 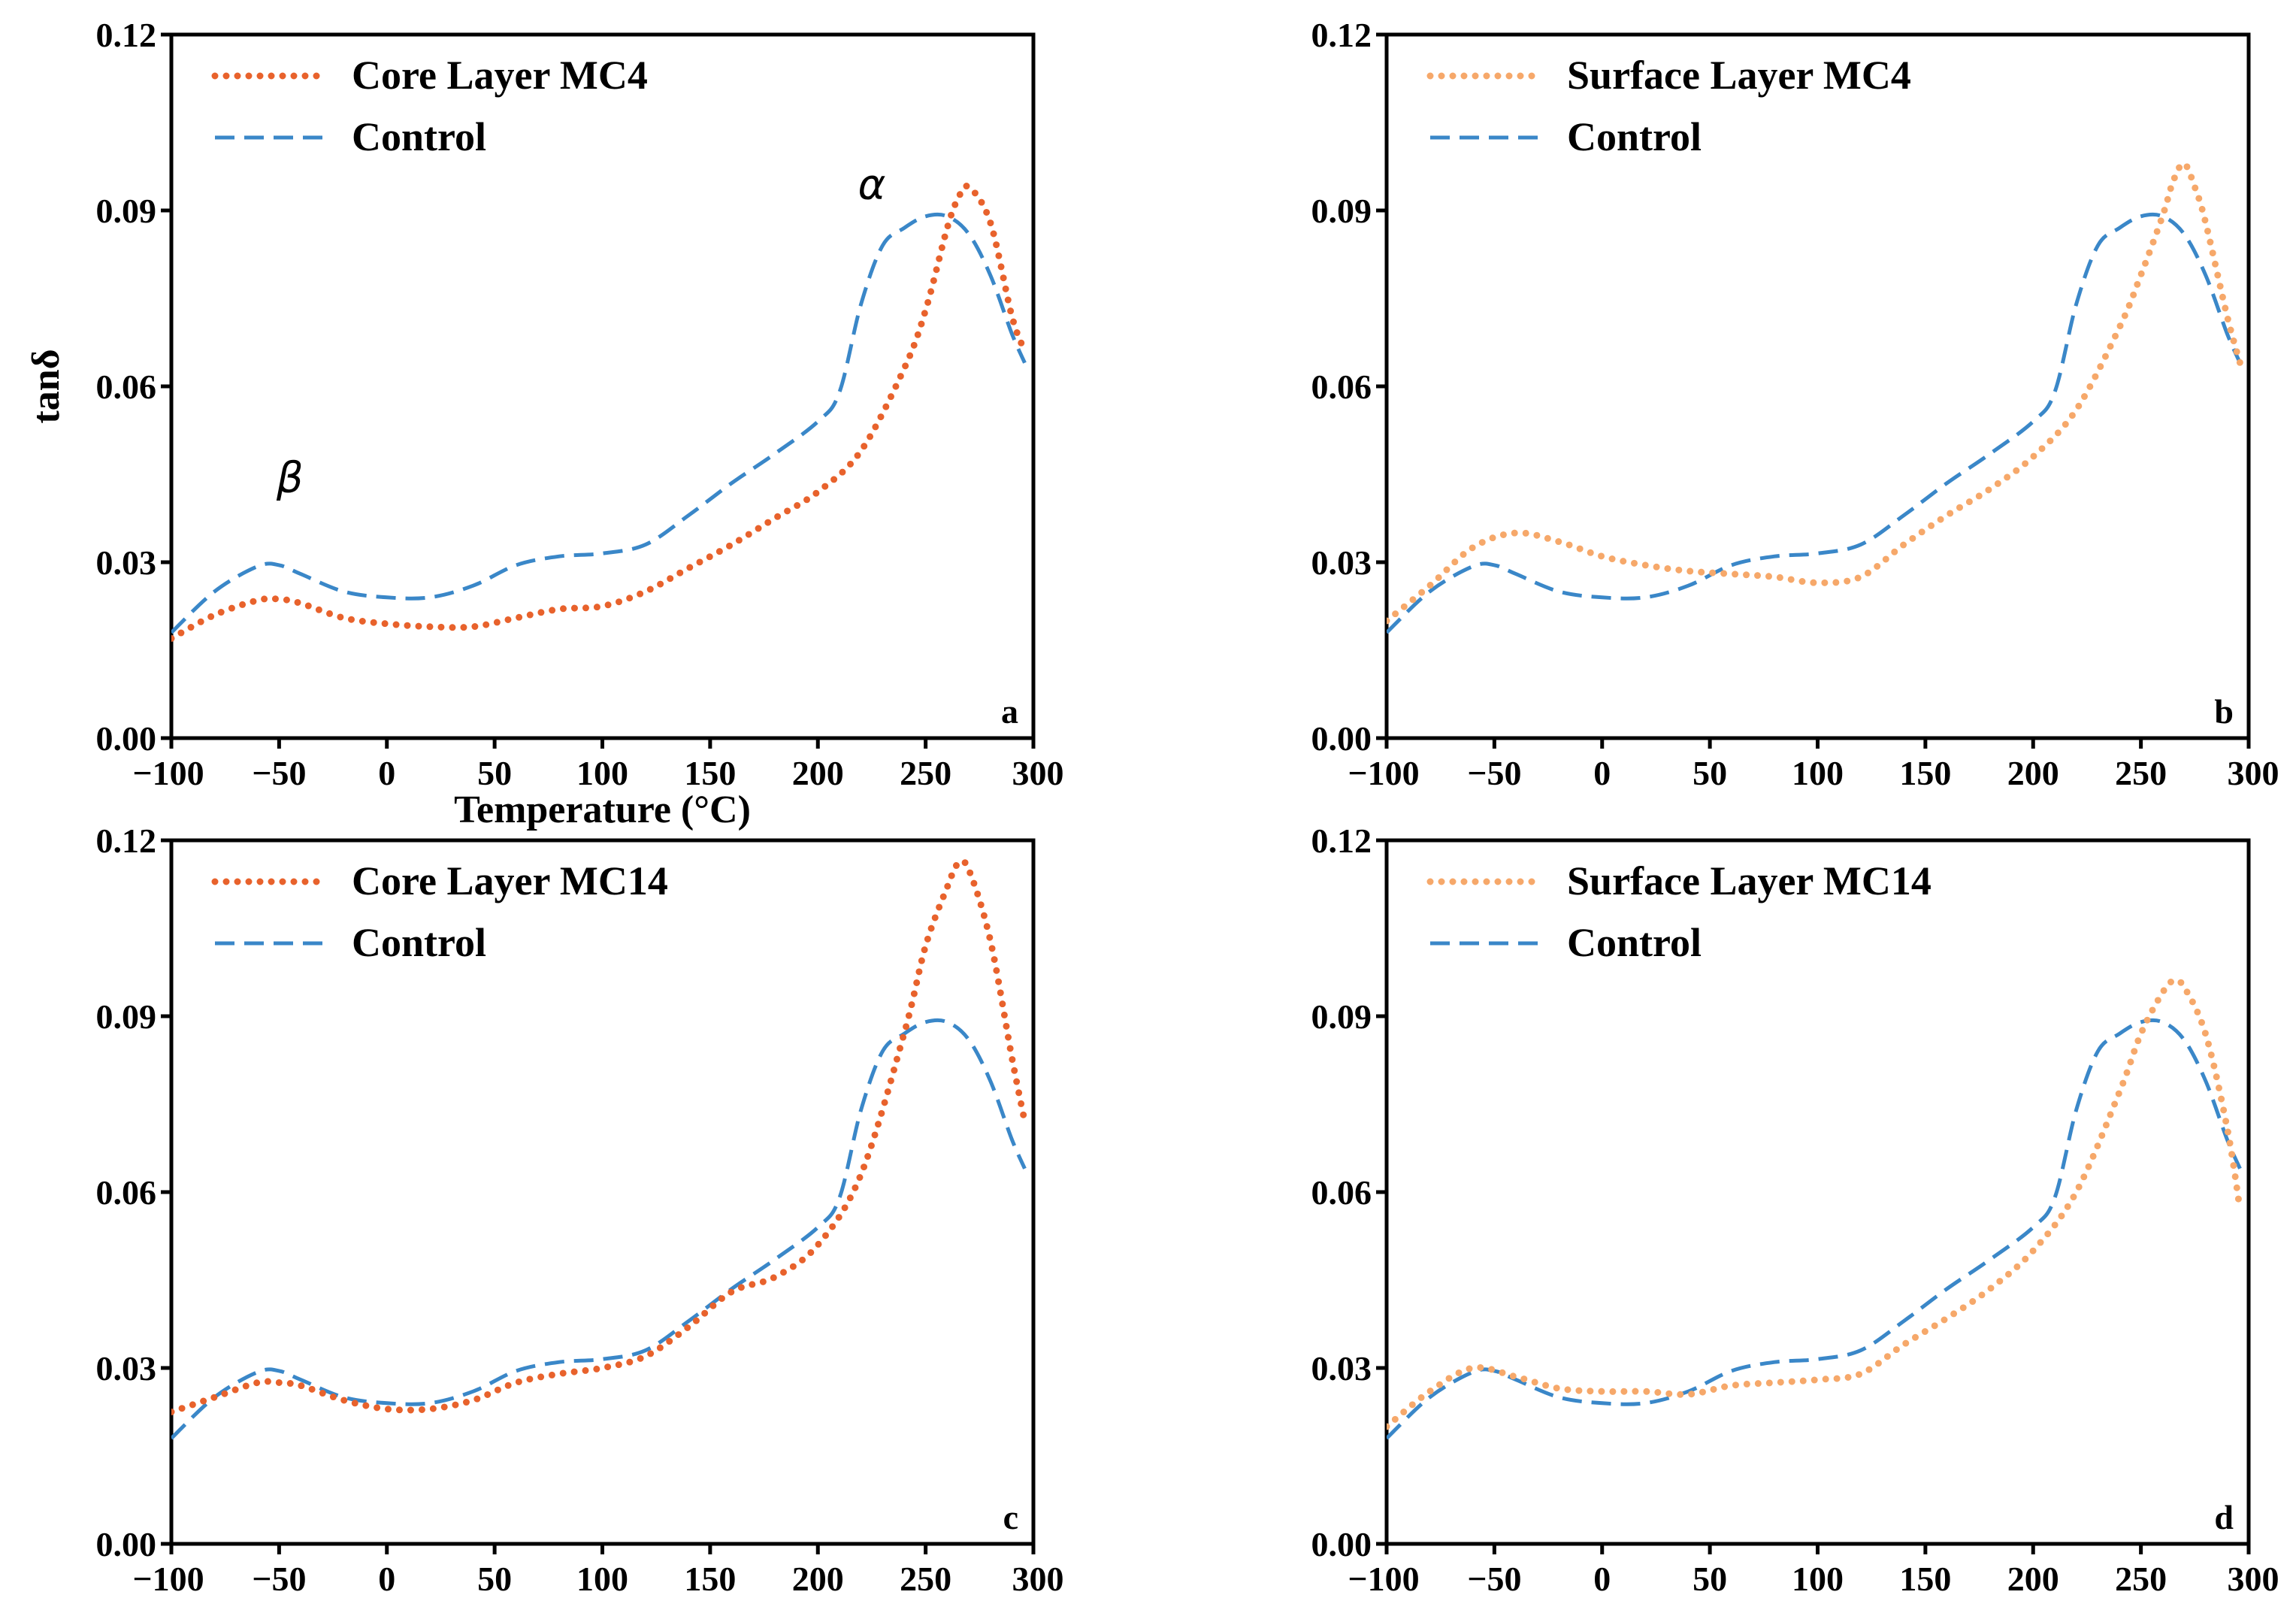 I want to click on annotation-label: α, so click(x=872, y=184).